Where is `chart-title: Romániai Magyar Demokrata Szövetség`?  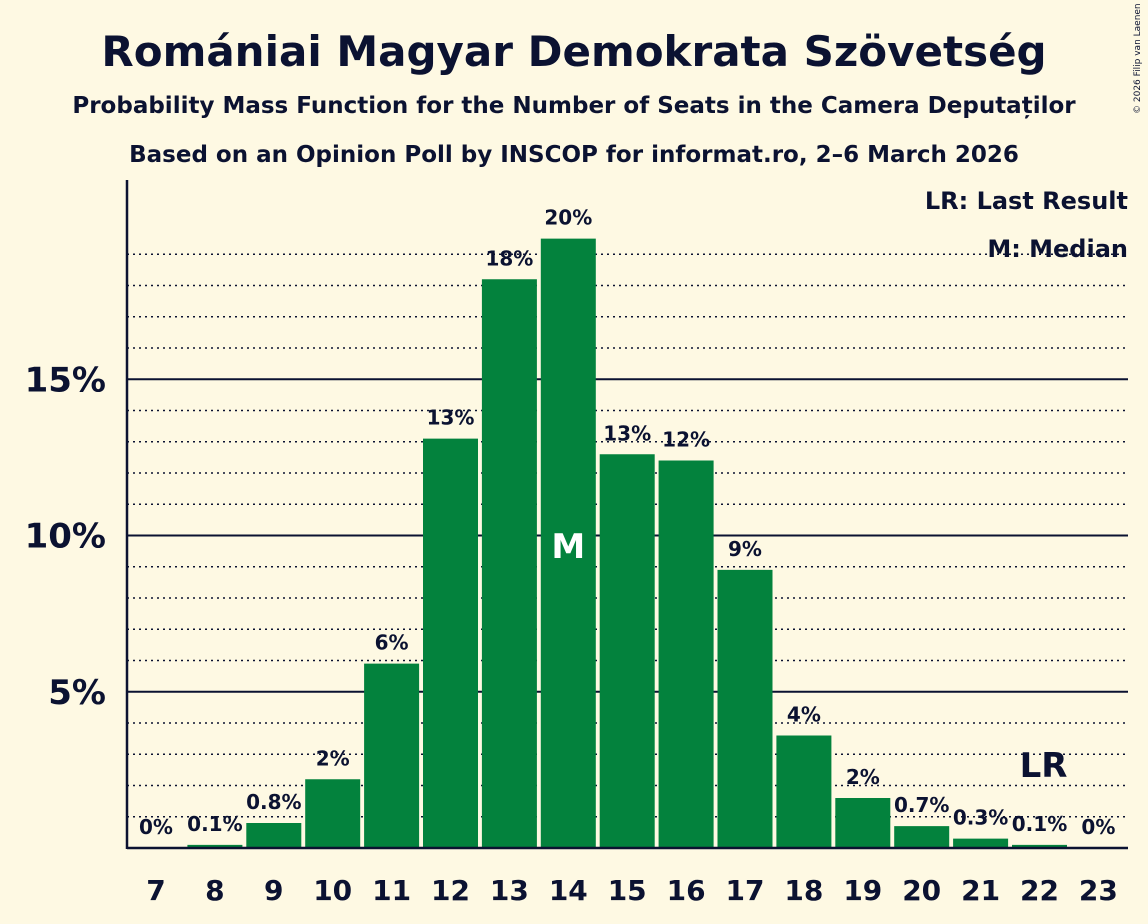
chart-title: Romániai Magyar Demokrata Szövetség is located at coordinates (573, 51).